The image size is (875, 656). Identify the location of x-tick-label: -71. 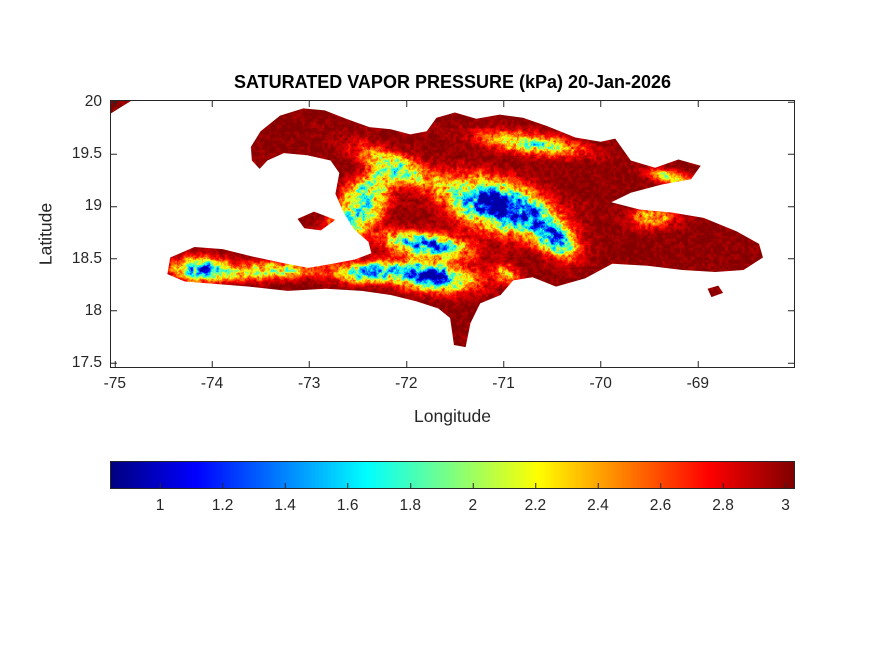
(503, 383).